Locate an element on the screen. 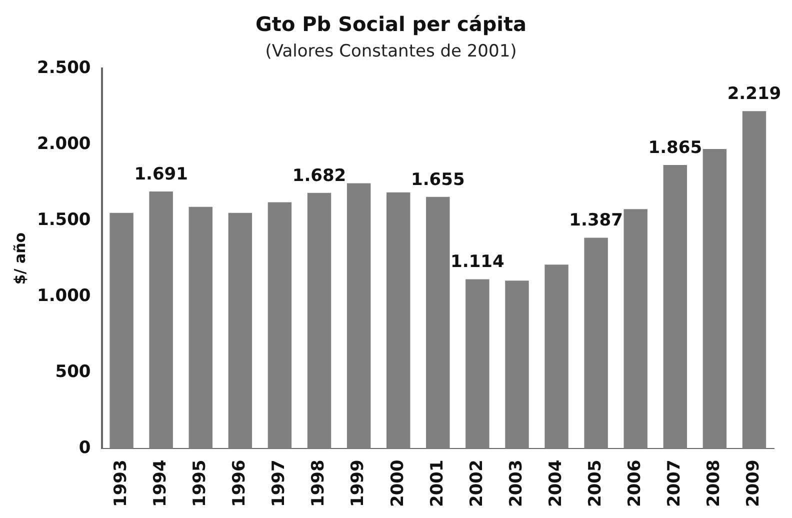 The height and width of the screenshot is (518, 792). x-tick-label: 1993 is located at coordinates (120, 484).